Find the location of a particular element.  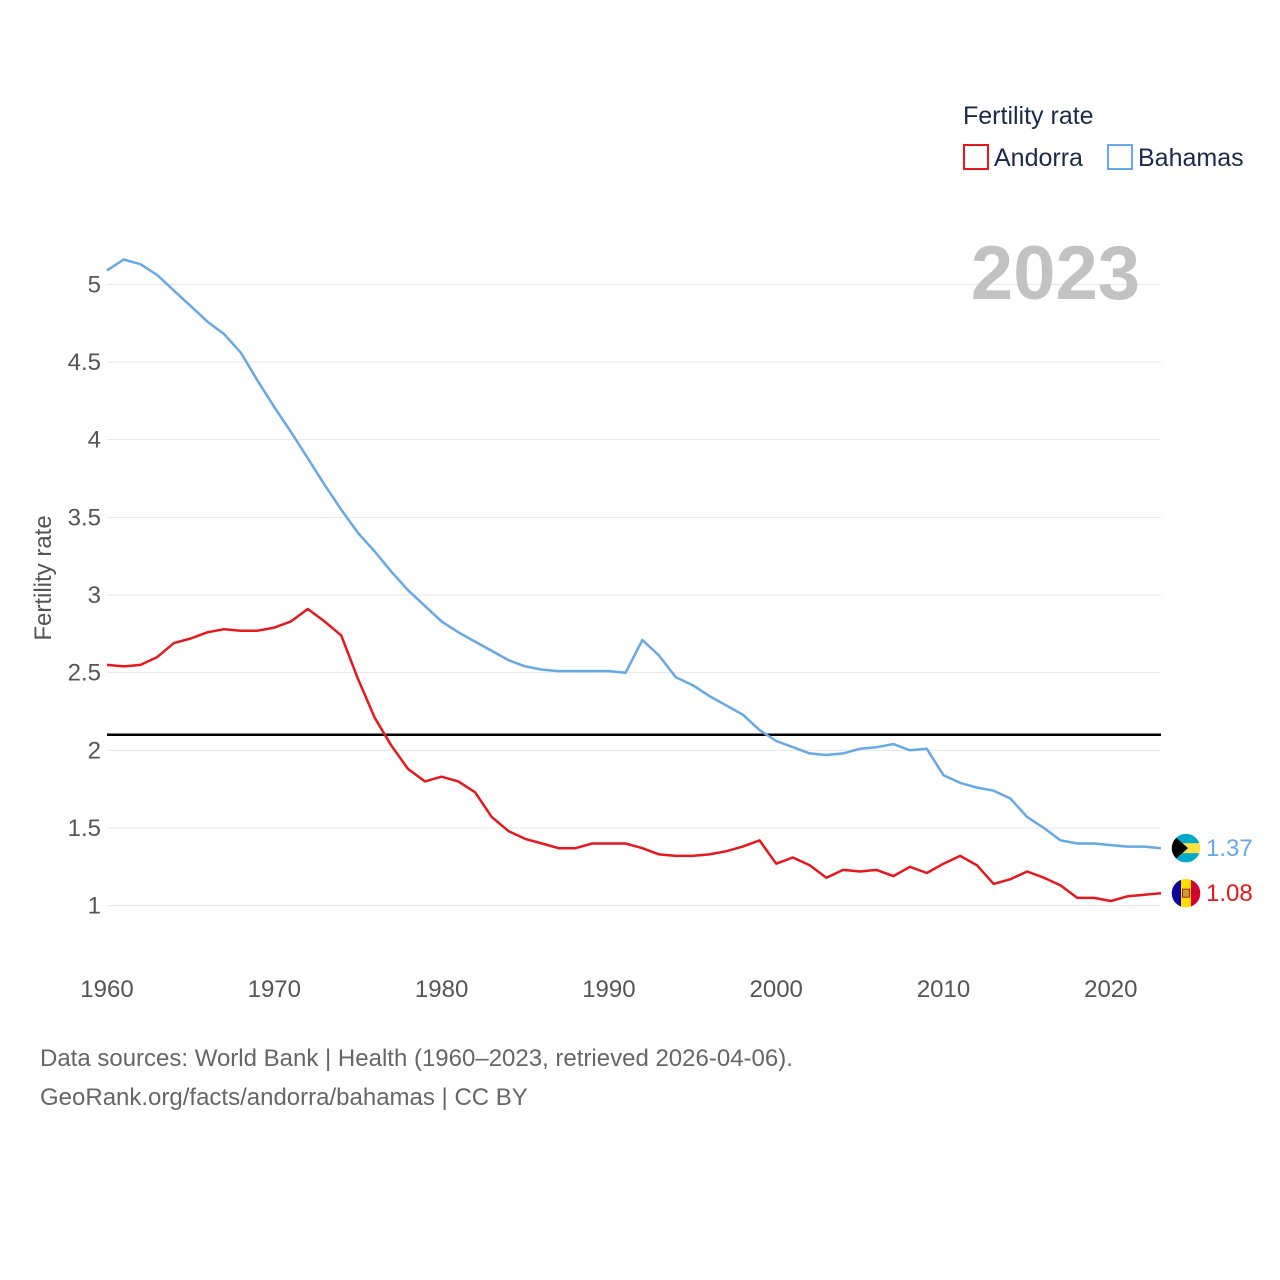

y-tick-label: 3 is located at coordinates (94, 595).